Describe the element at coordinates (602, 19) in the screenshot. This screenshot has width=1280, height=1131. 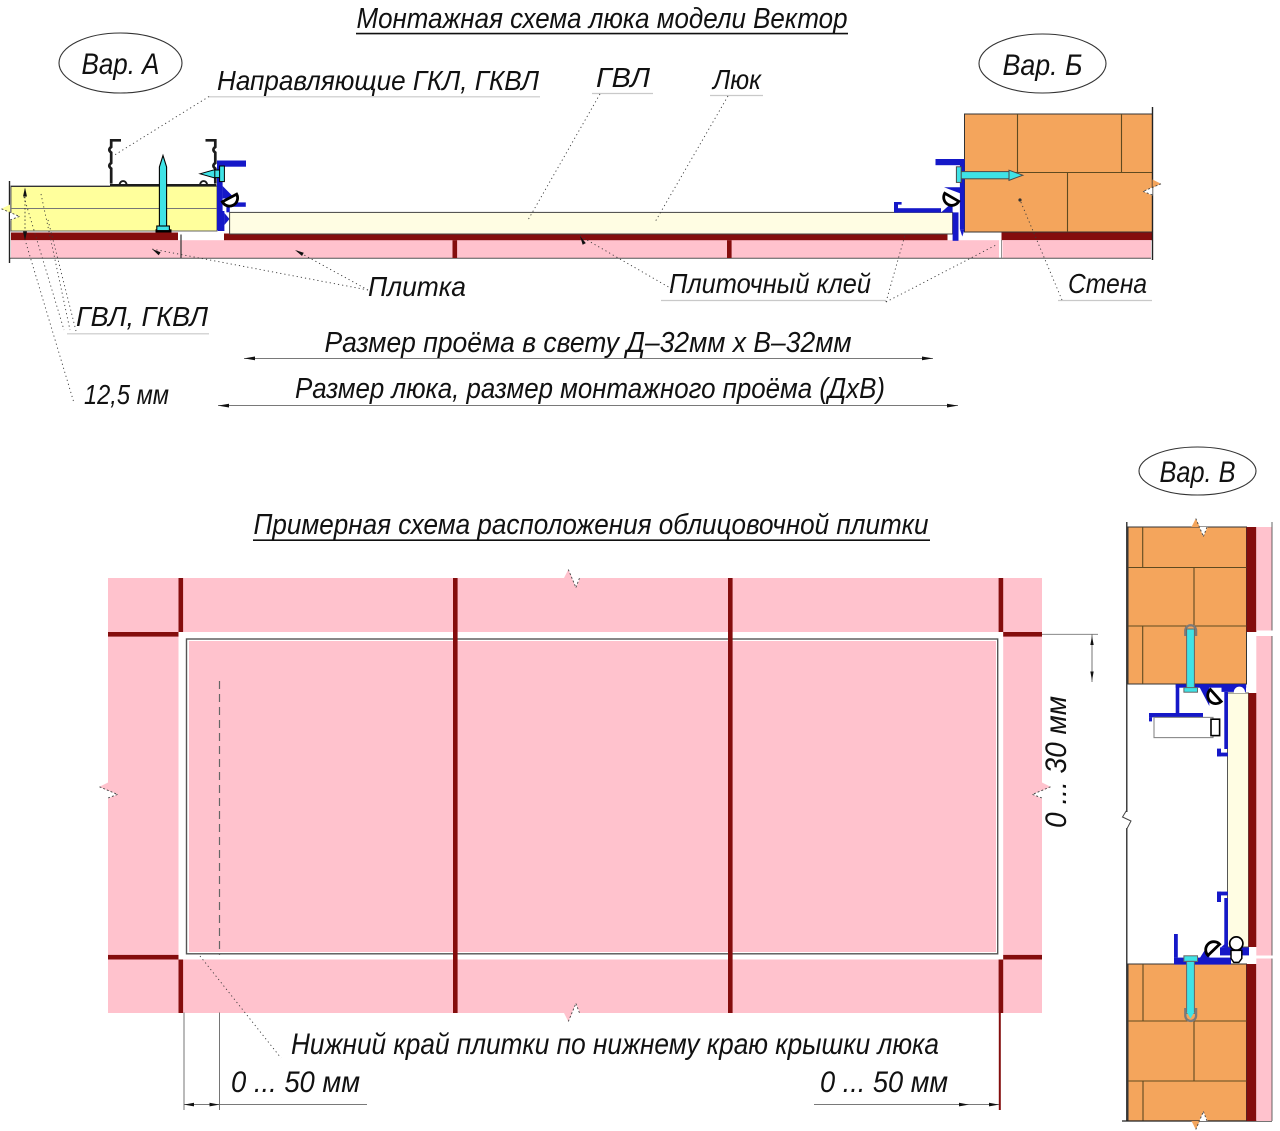
I see `svg-text:Монтажная схема люка модели Ве: Монтажная схема люка модели Вектор` at that location.